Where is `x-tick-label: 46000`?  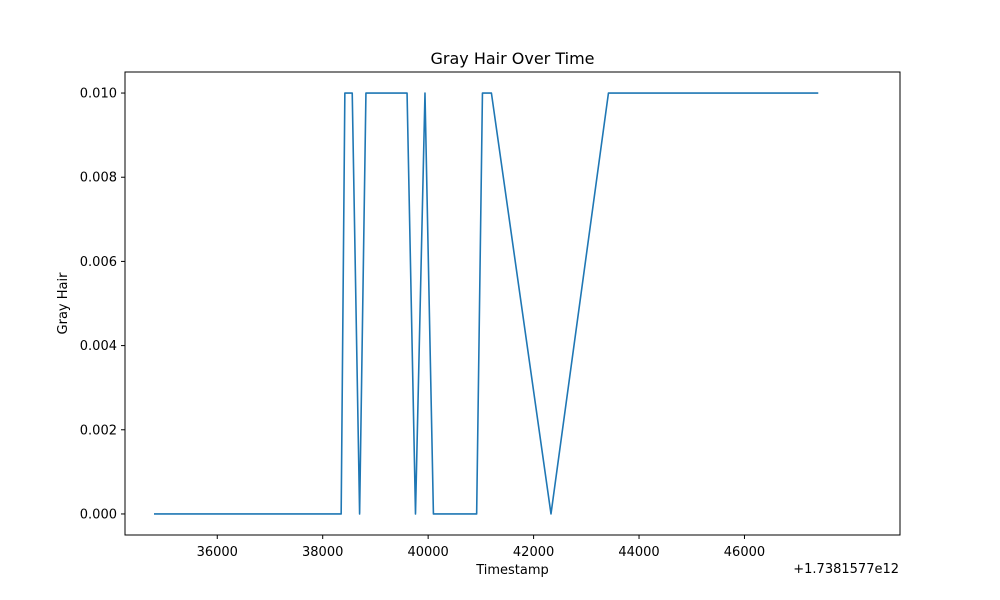 x-tick-label: 46000 is located at coordinates (744, 552).